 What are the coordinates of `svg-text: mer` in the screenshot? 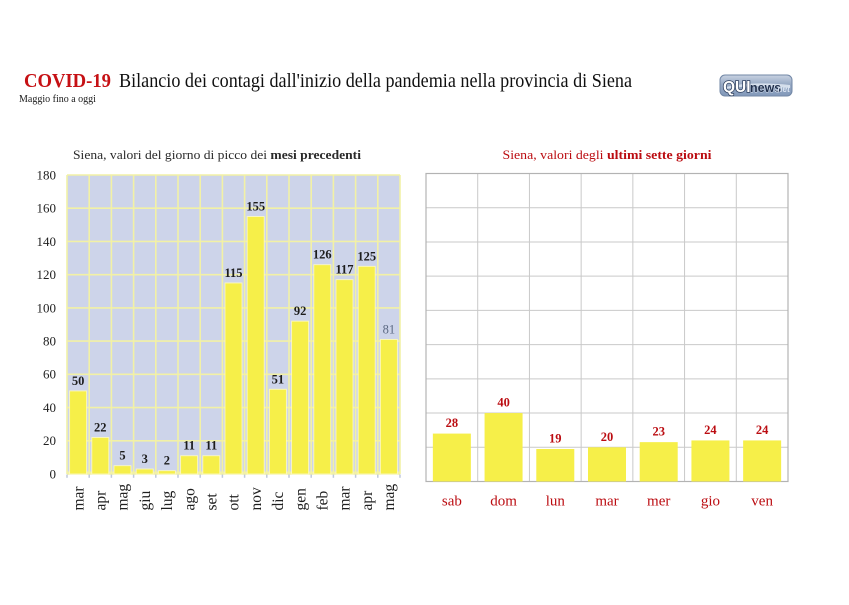 It's located at (658, 502).